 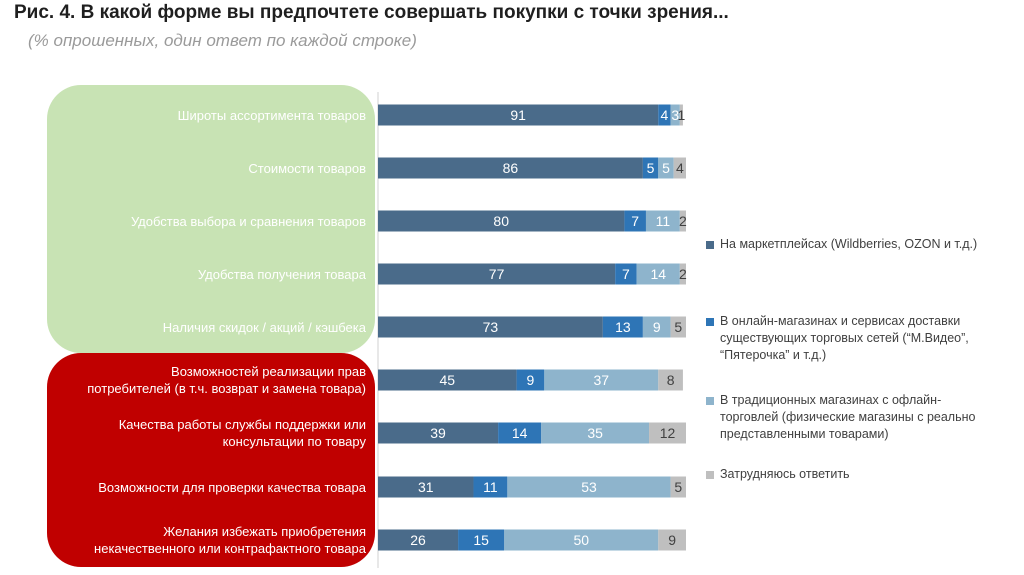 I want to click on data-label: 12, so click(x=668, y=433).